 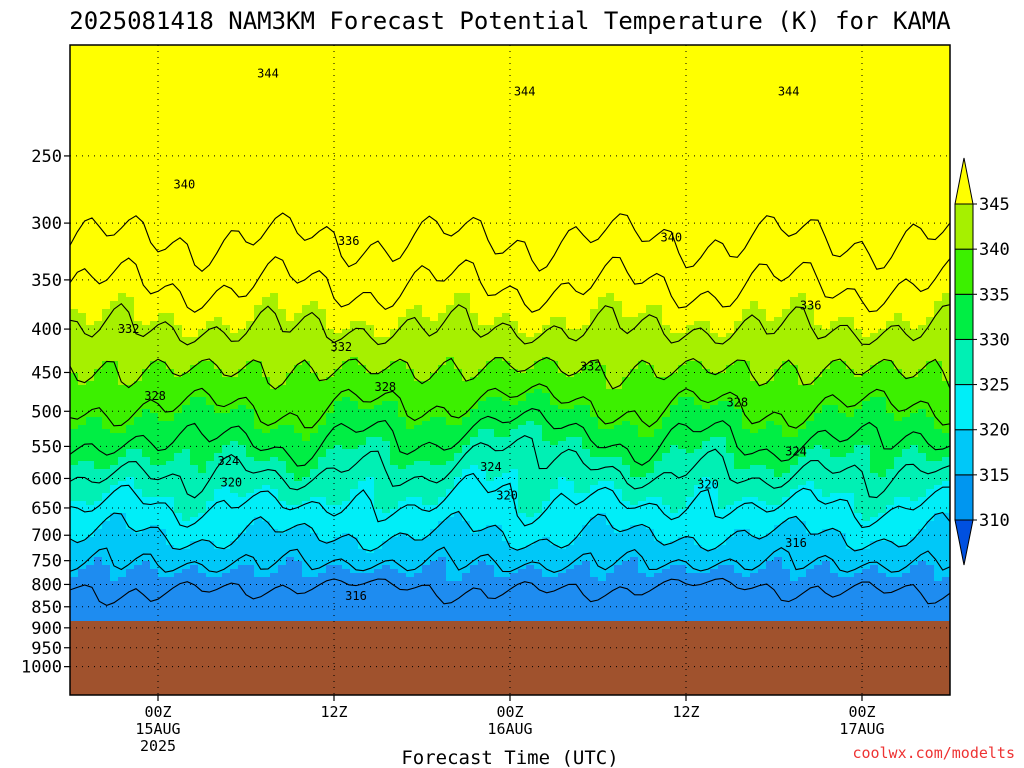 What do you see at coordinates (861, 729) in the screenshot?
I see `x-tick-label: 17AUG` at bounding box center [861, 729].